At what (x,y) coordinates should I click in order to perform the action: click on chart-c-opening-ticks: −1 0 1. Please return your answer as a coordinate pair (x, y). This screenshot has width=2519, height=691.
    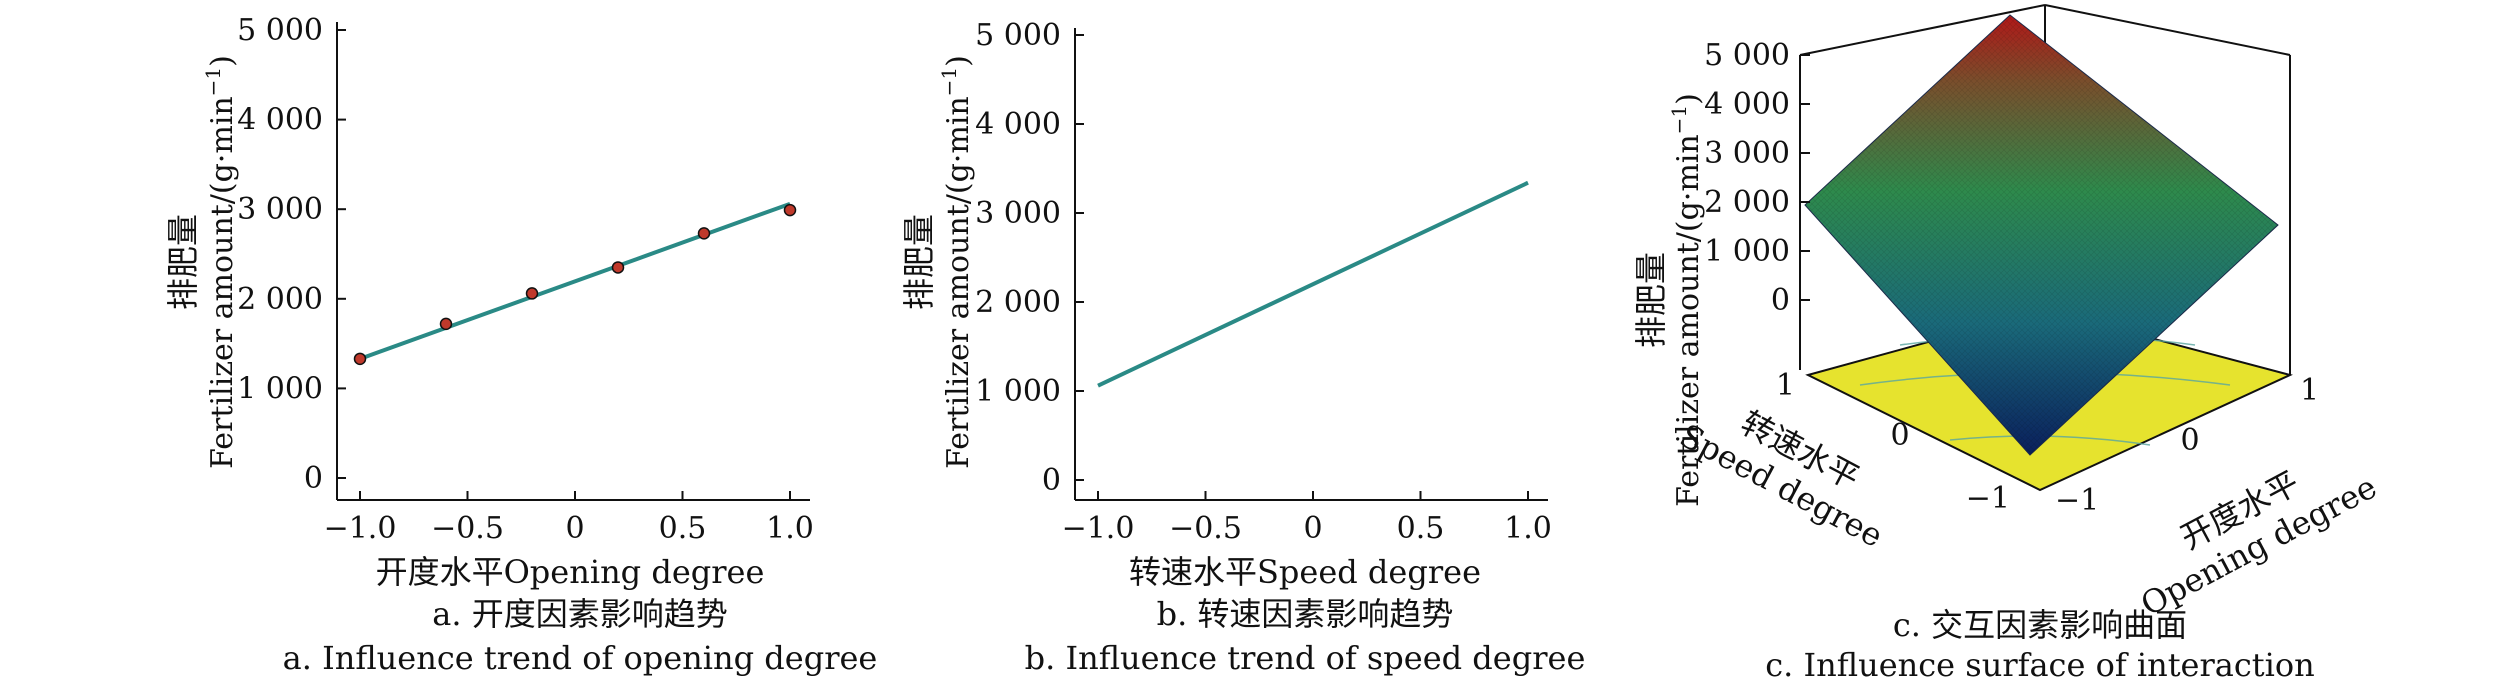
    Looking at the image, I should click on (2187, 445).